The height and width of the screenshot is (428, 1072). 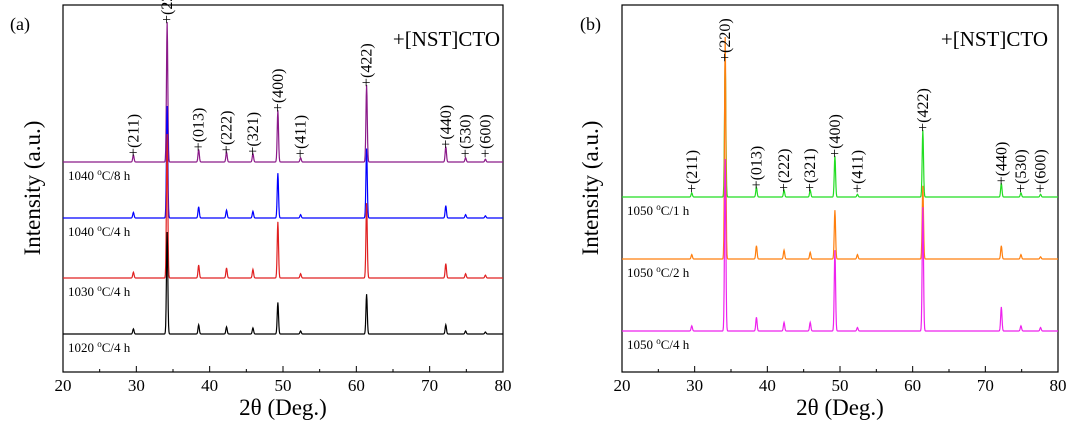 I want to click on series-label: 1040 oC/4 h, so click(x=99, y=231).